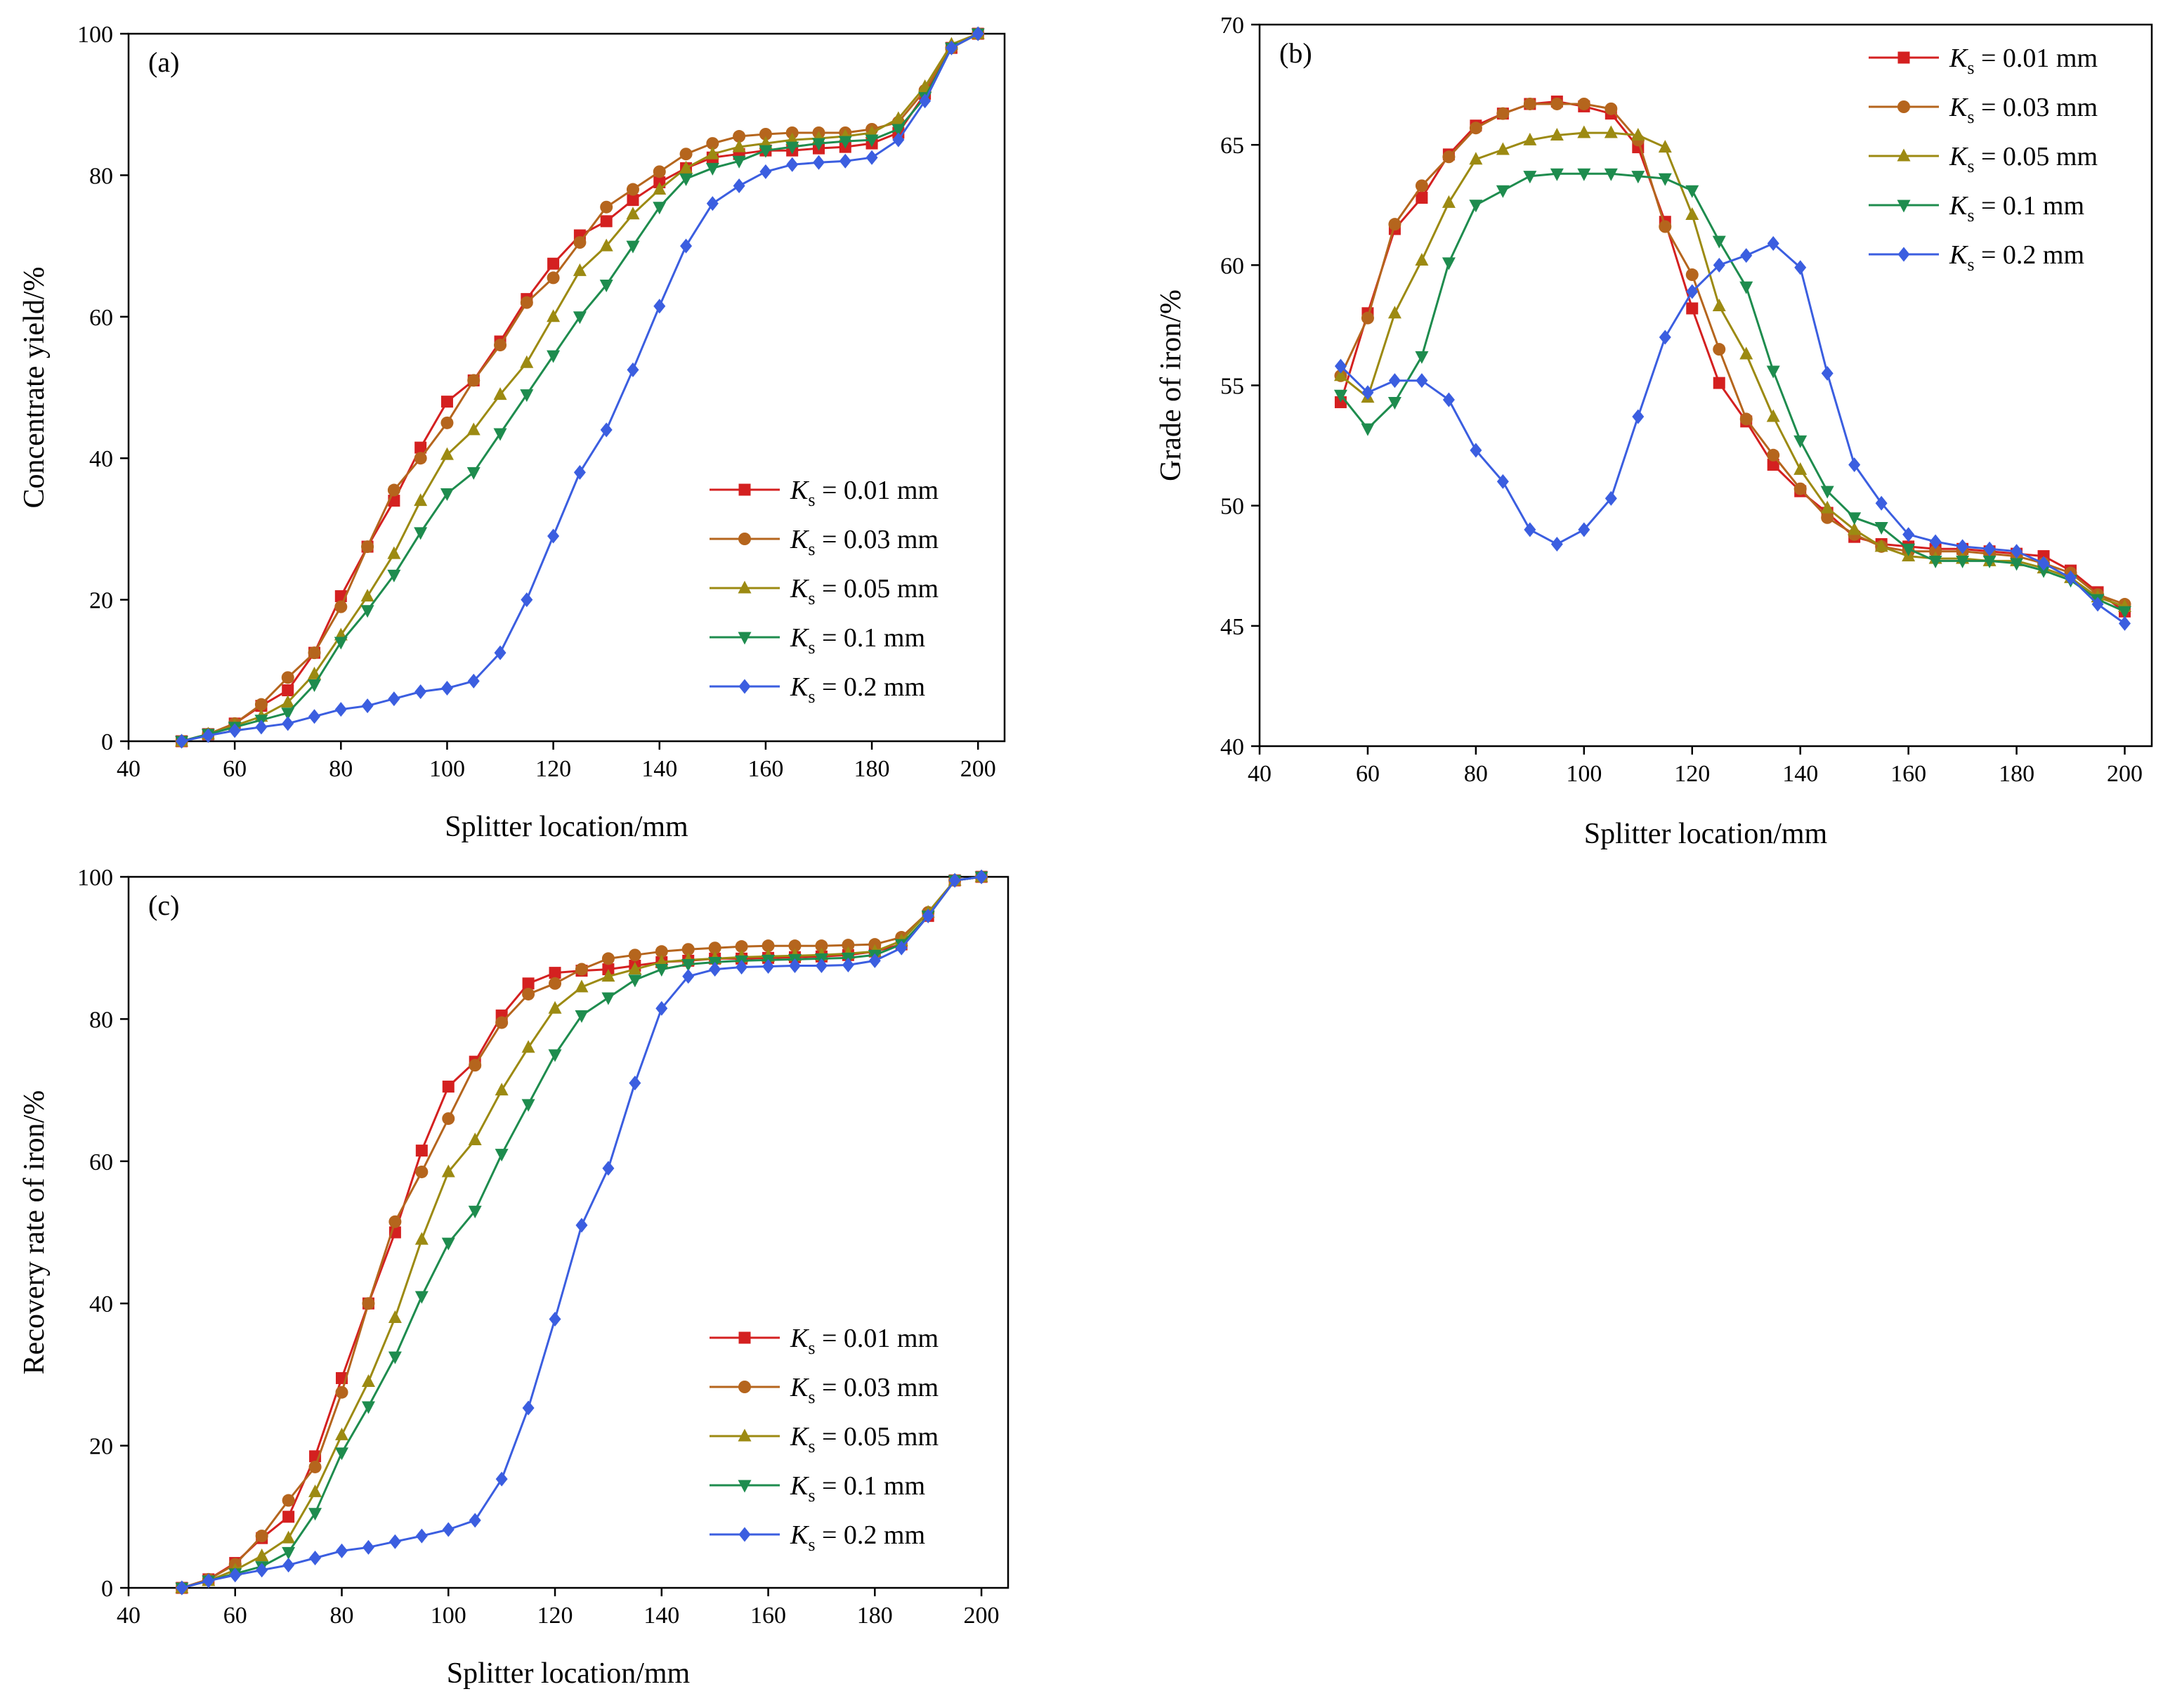  Describe the element at coordinates (1692, 774) in the screenshot. I see `x-tick-label: 120` at that location.